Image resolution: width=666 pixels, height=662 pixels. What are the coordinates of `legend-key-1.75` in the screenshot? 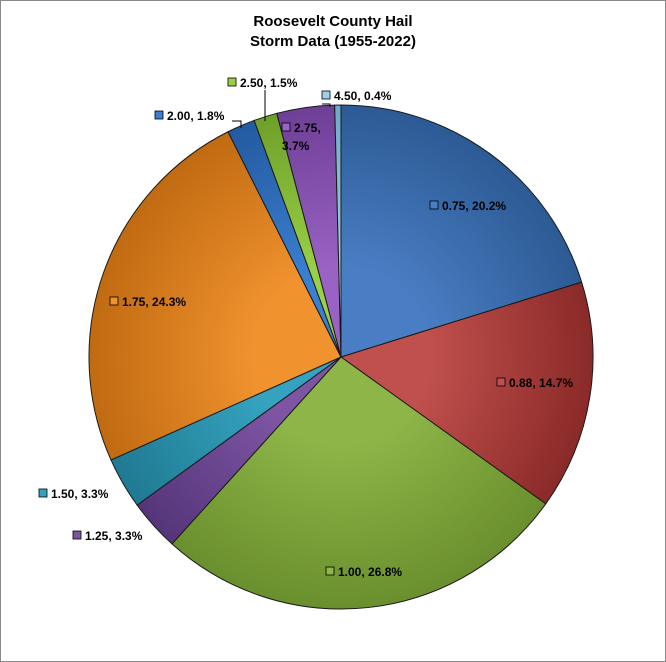 It's located at (114, 301).